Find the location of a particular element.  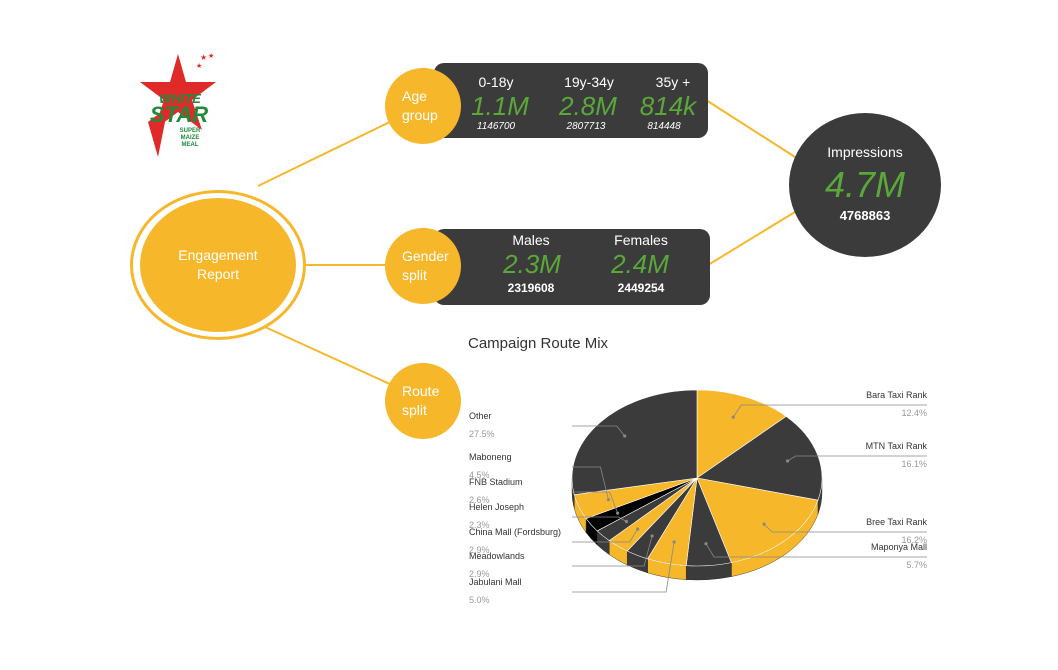

age-col-label: 0-18y is located at coordinates (496, 82).